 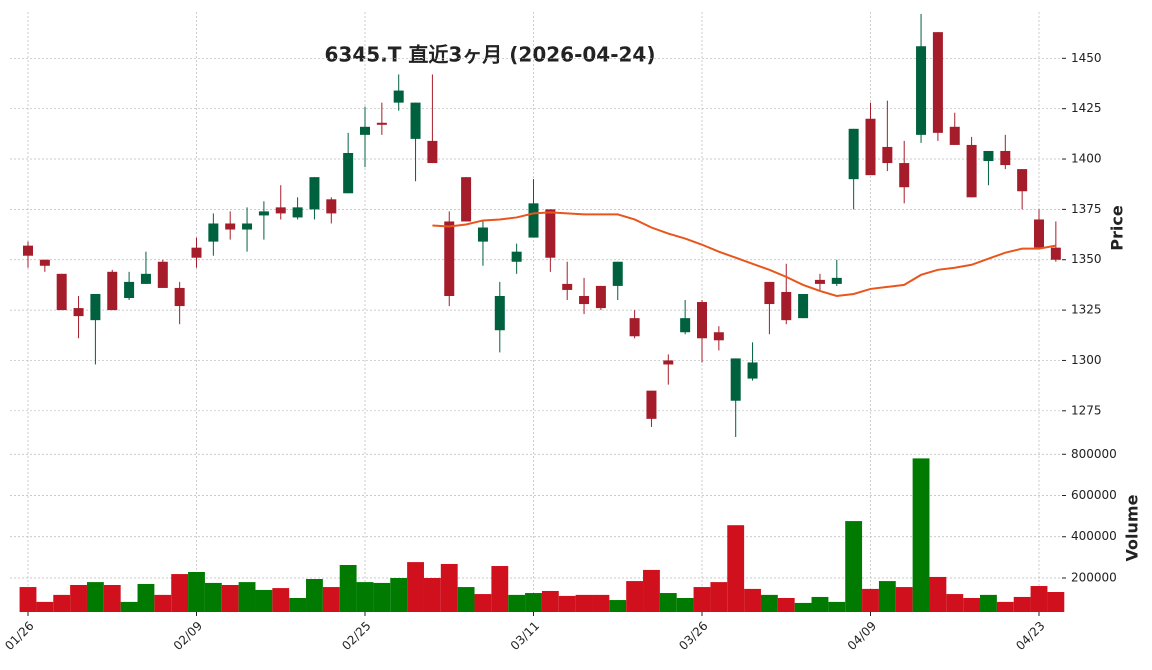 I want to click on y-tick-label: 800000, so click(x=1094, y=454).